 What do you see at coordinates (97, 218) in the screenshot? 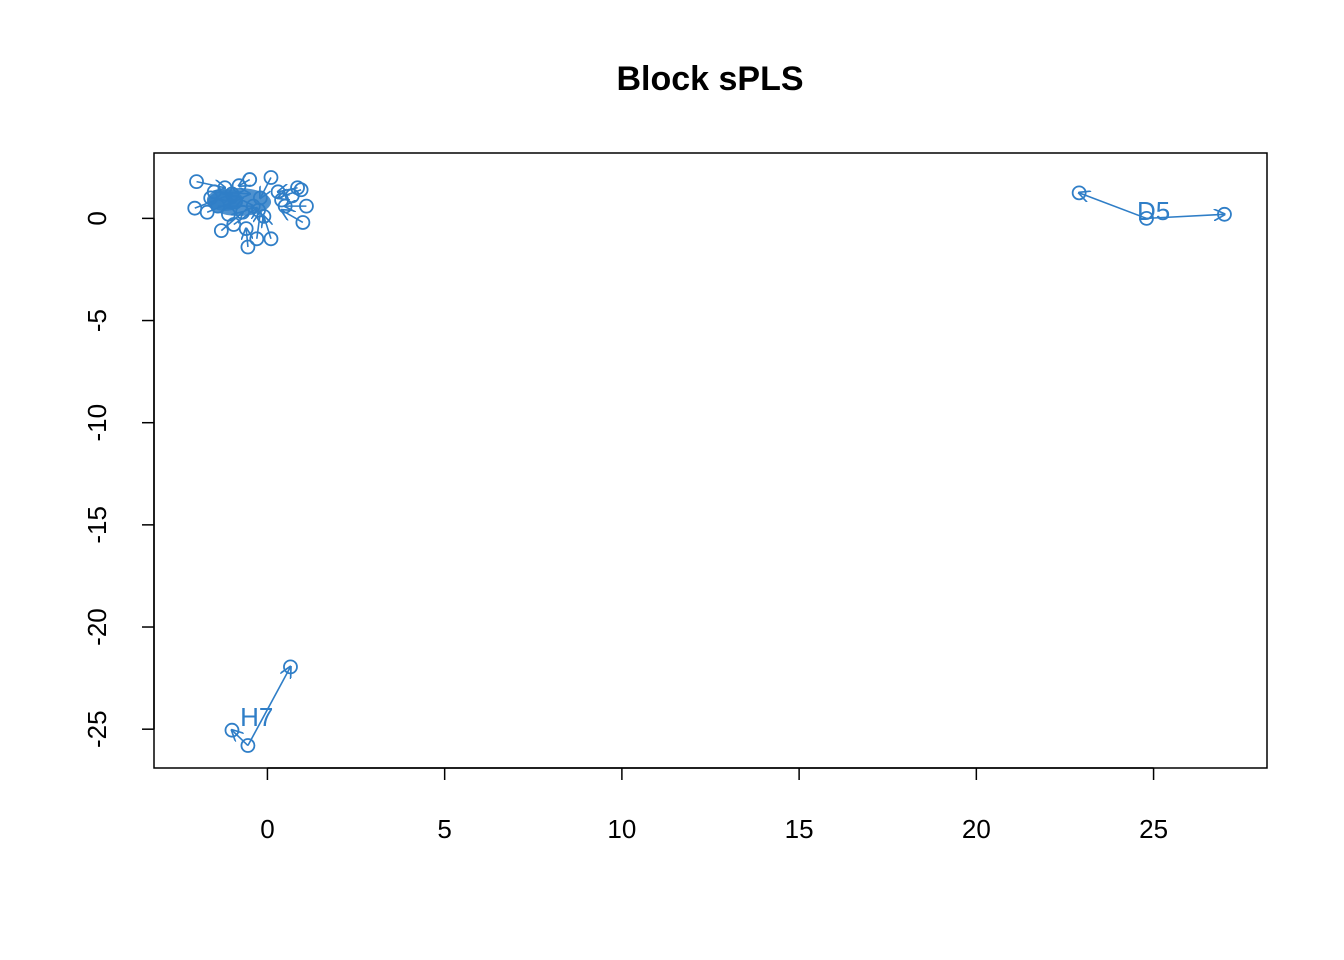
I see `y-tick-label: 0` at bounding box center [97, 218].